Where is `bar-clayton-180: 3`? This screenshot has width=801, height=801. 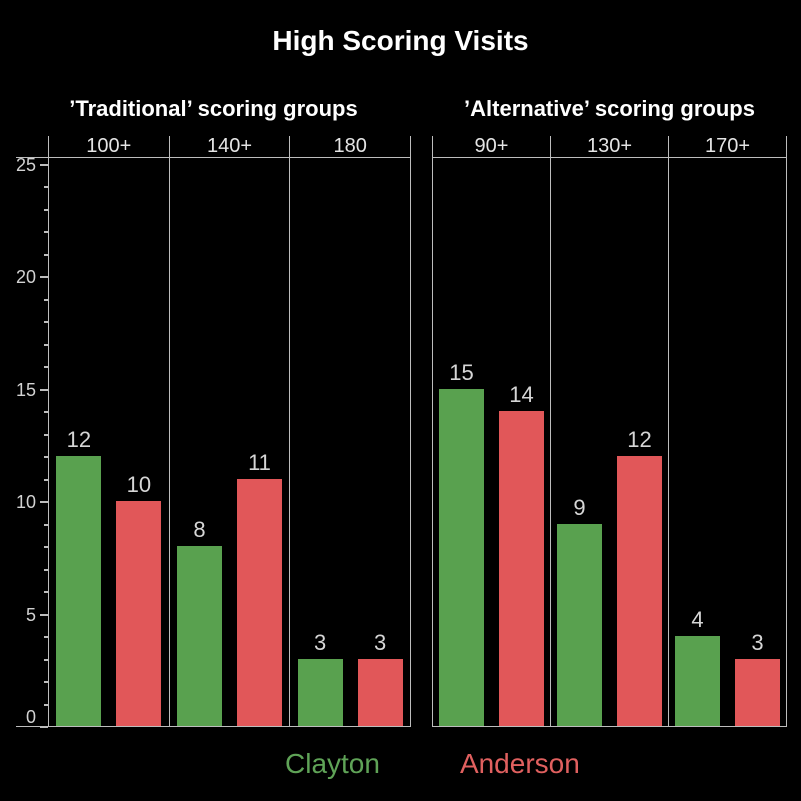
bar-clayton-180: 3 is located at coordinates (320, 678).